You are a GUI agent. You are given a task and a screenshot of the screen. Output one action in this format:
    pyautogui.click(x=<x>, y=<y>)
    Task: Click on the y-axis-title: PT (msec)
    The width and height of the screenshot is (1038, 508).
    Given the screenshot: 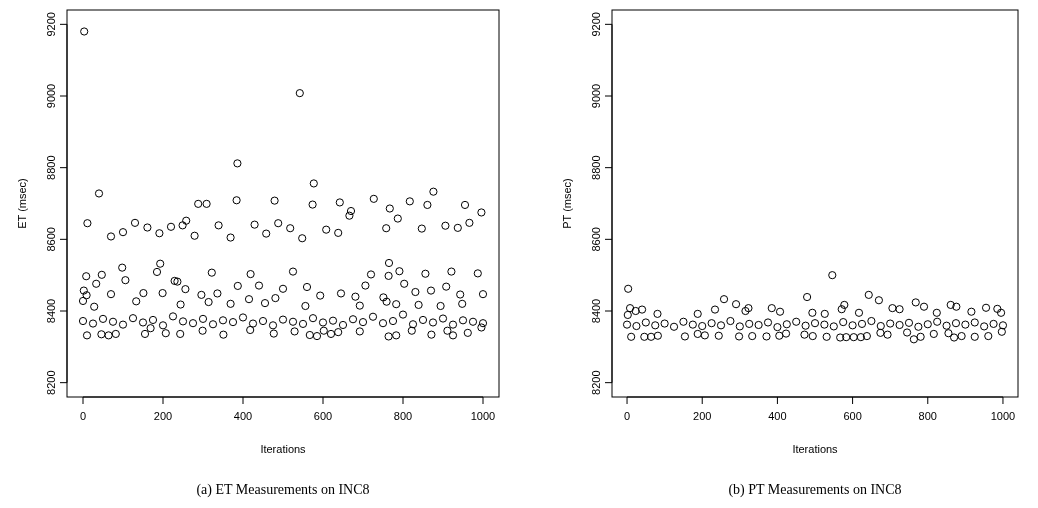 What is the action you would take?
    pyautogui.click(x=567, y=203)
    